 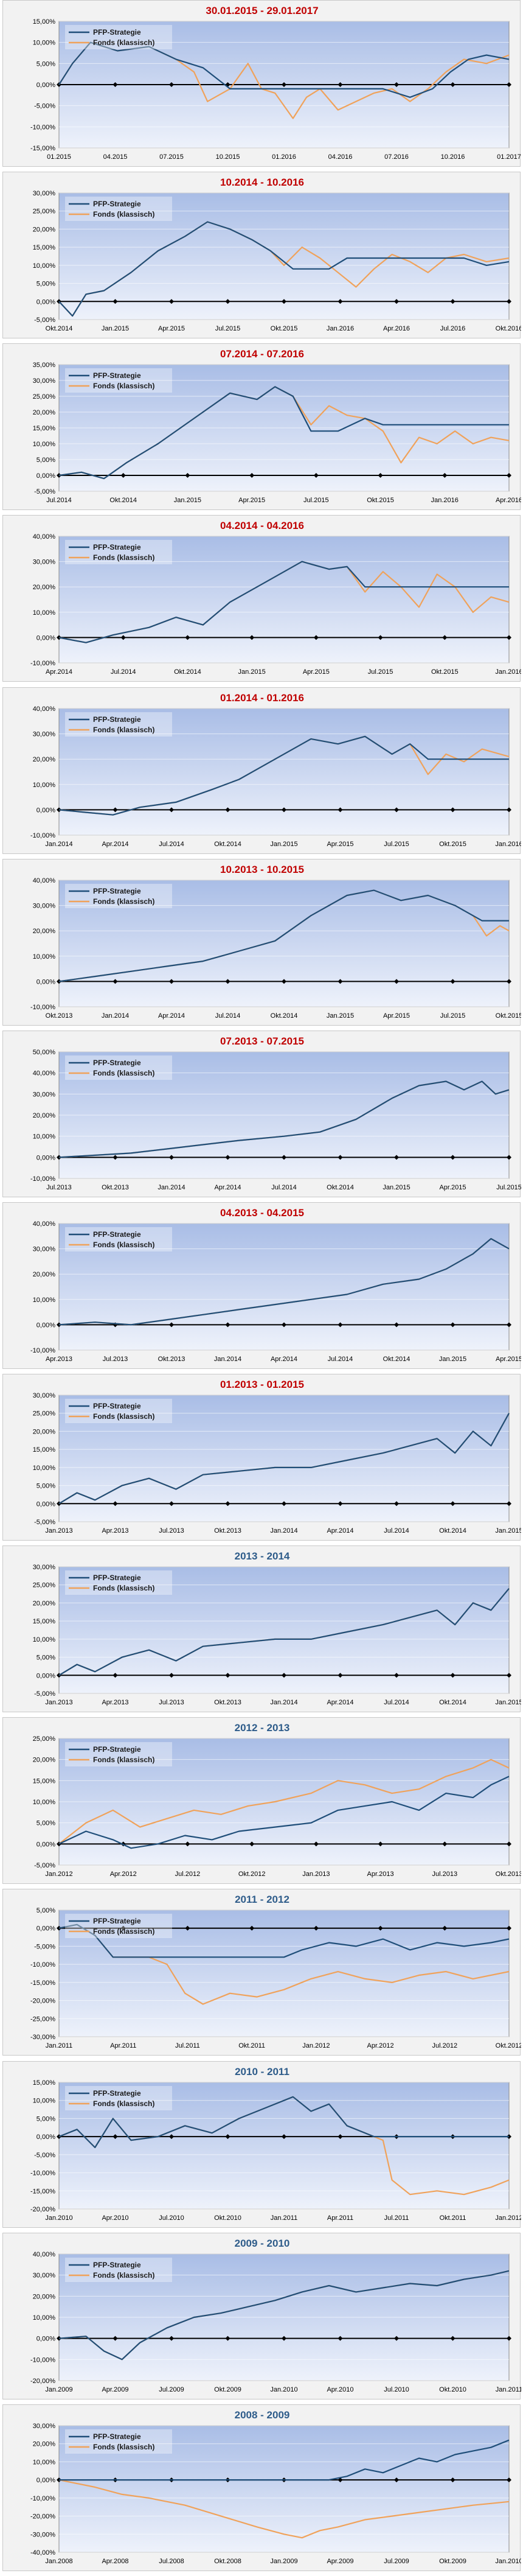 I want to click on chart-title: 2010 - 2011, so click(x=262, y=2071).